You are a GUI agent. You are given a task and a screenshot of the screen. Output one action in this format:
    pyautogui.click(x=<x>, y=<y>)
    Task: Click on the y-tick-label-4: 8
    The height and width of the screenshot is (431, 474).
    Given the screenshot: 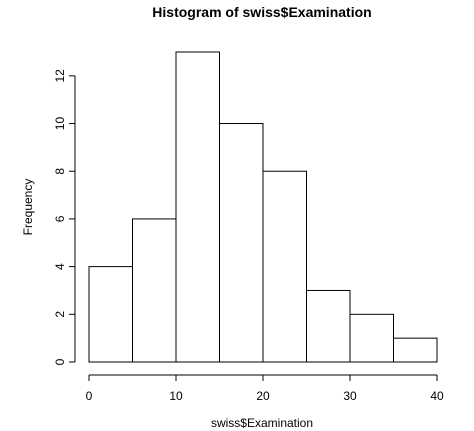 What is the action you would take?
    pyautogui.click(x=60, y=171)
    